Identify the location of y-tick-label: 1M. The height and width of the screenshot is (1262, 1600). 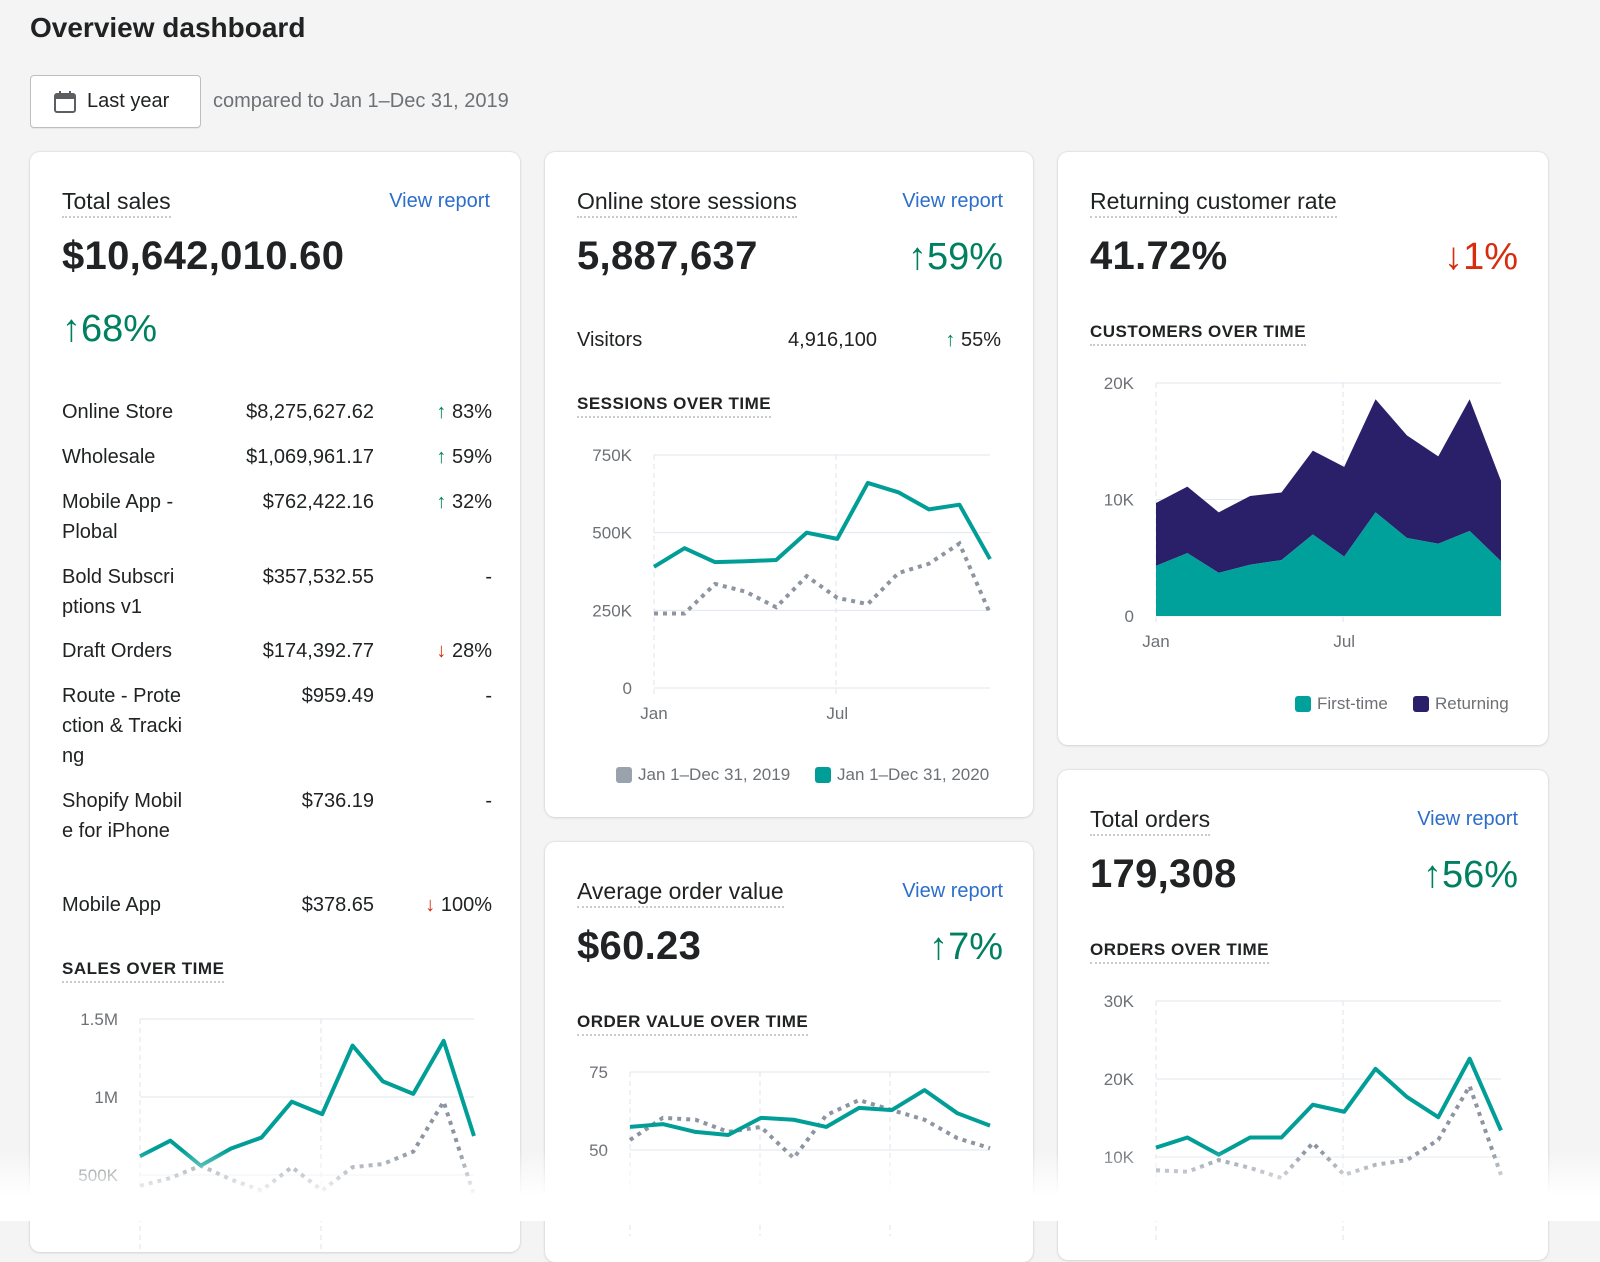
(106, 1097).